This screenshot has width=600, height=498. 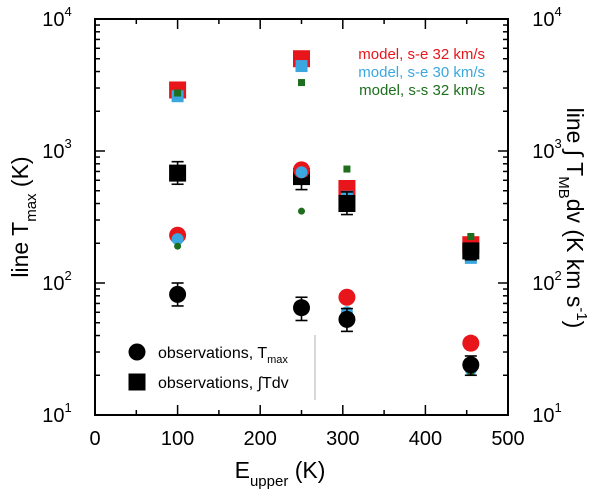 What do you see at coordinates (242, 470) in the screenshot?
I see `x-axis-label-main: E` at bounding box center [242, 470].